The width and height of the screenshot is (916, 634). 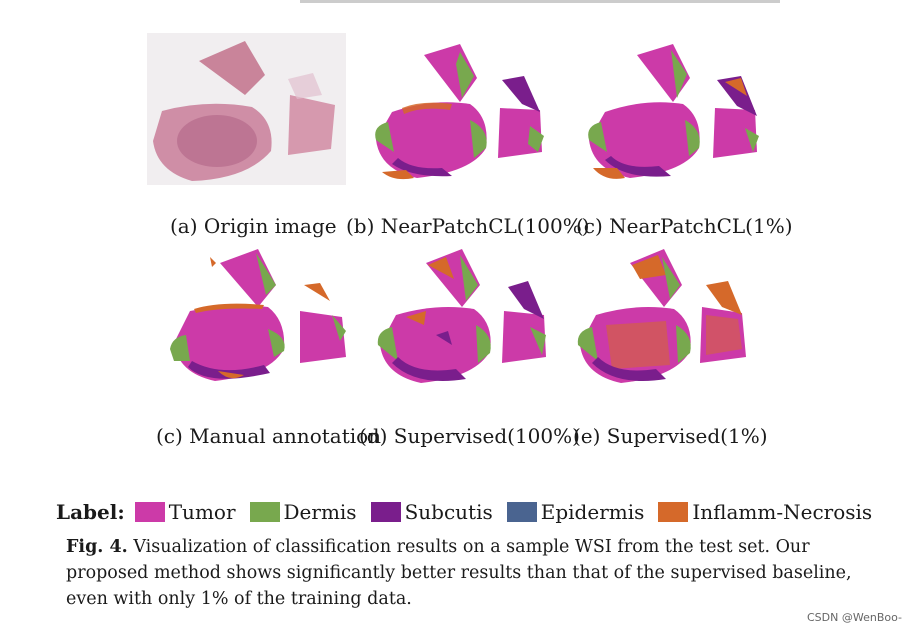 What do you see at coordinates (782, 512) in the screenshot?
I see `legend-label-inflamm-necrosis: Inflamm-Necrosis` at bounding box center [782, 512].